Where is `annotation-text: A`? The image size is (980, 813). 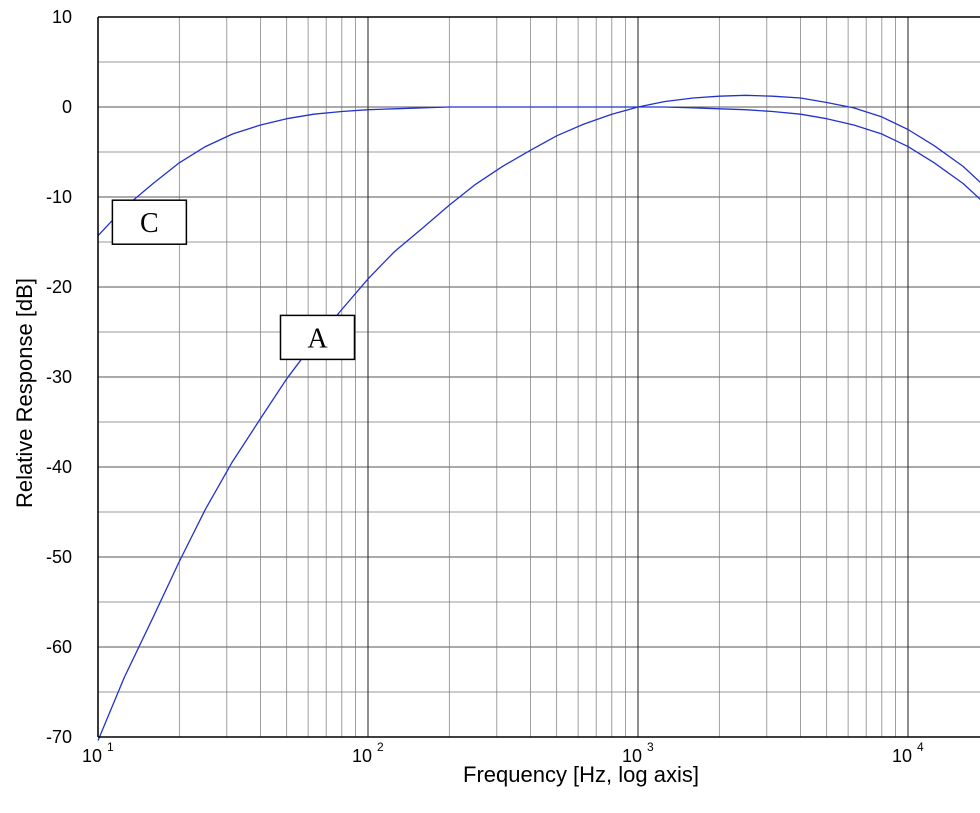 annotation-text: A is located at coordinates (317, 338).